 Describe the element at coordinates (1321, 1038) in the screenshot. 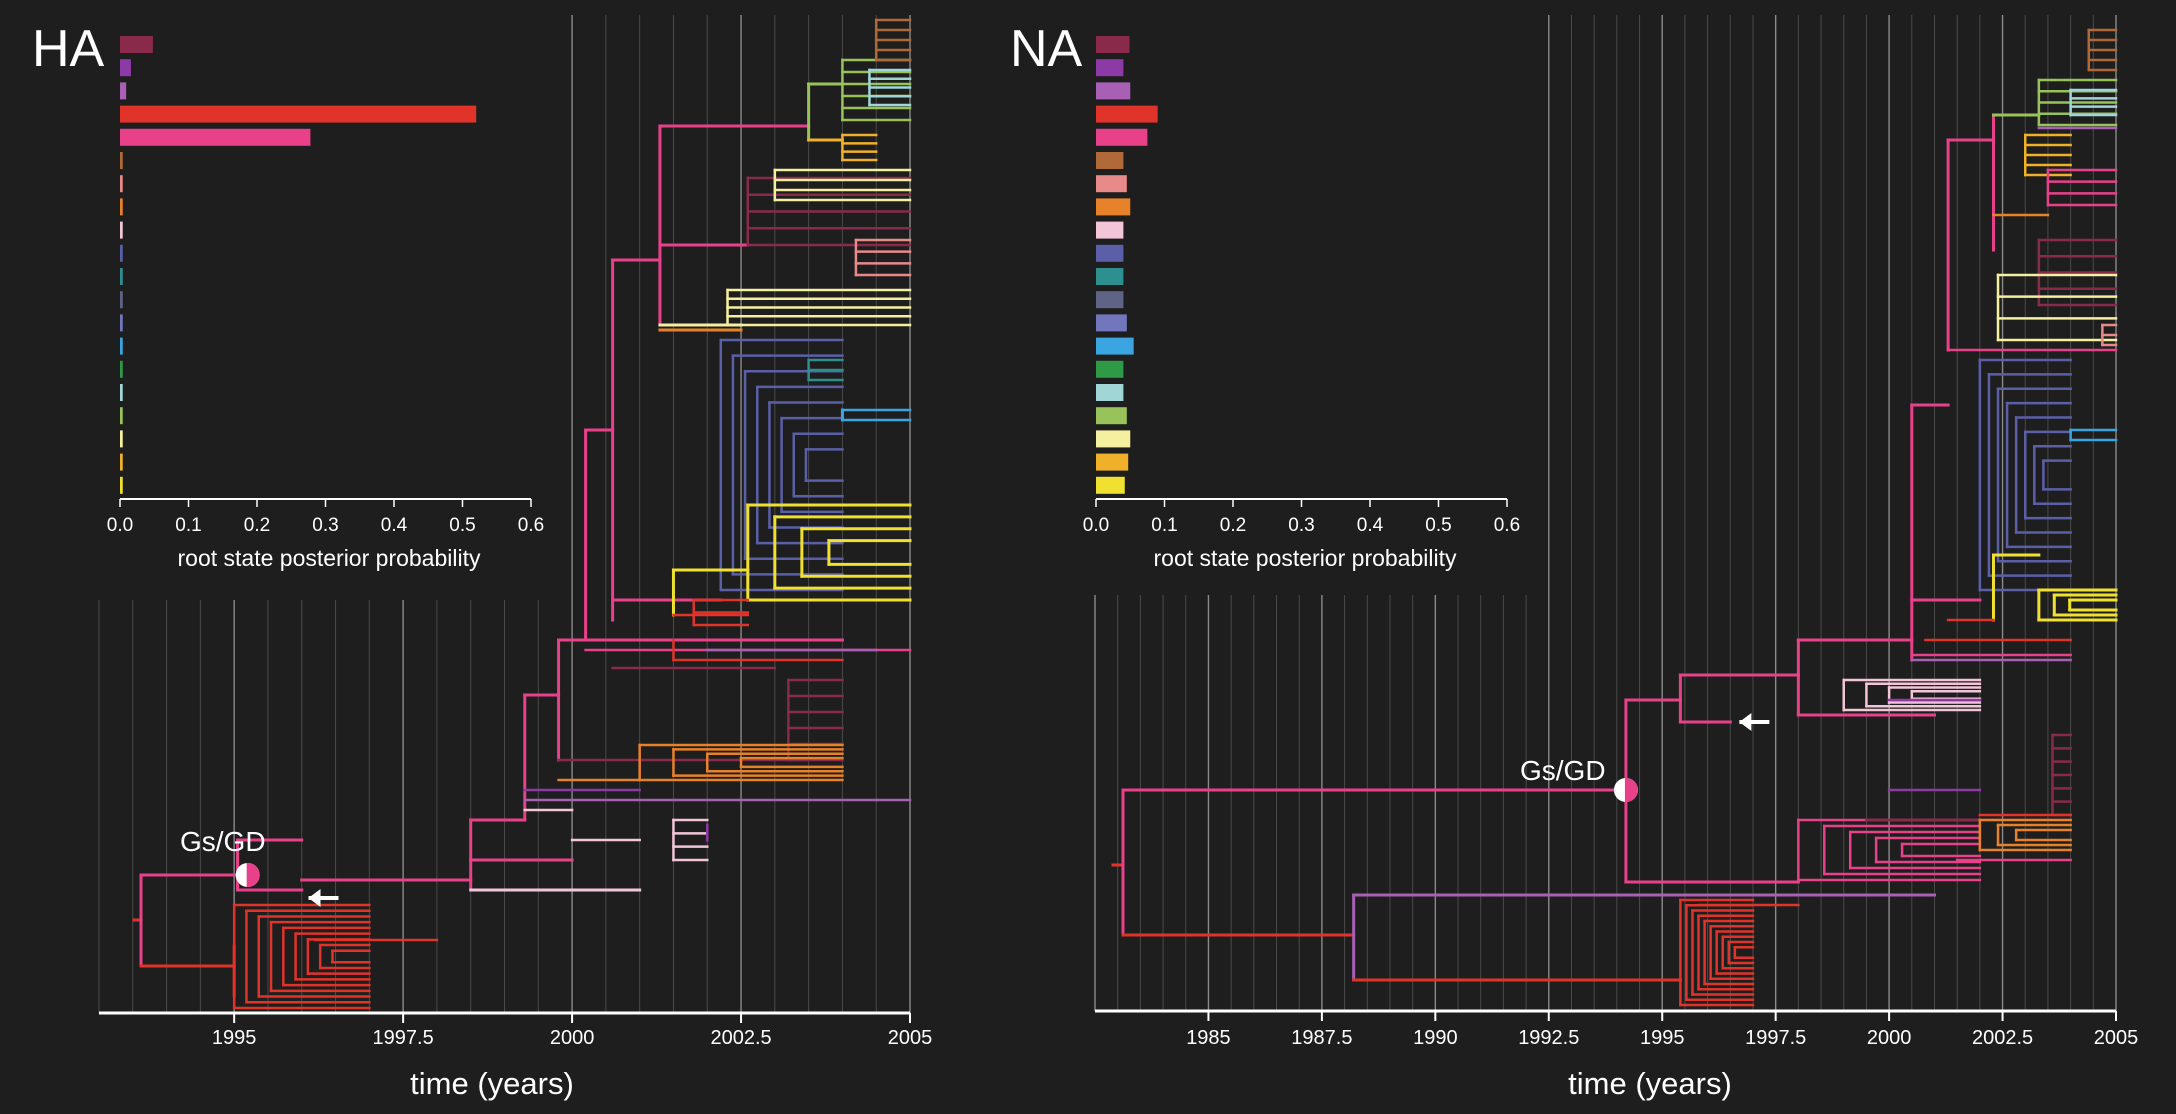

I see `time-tick-label: 1987.5` at that location.